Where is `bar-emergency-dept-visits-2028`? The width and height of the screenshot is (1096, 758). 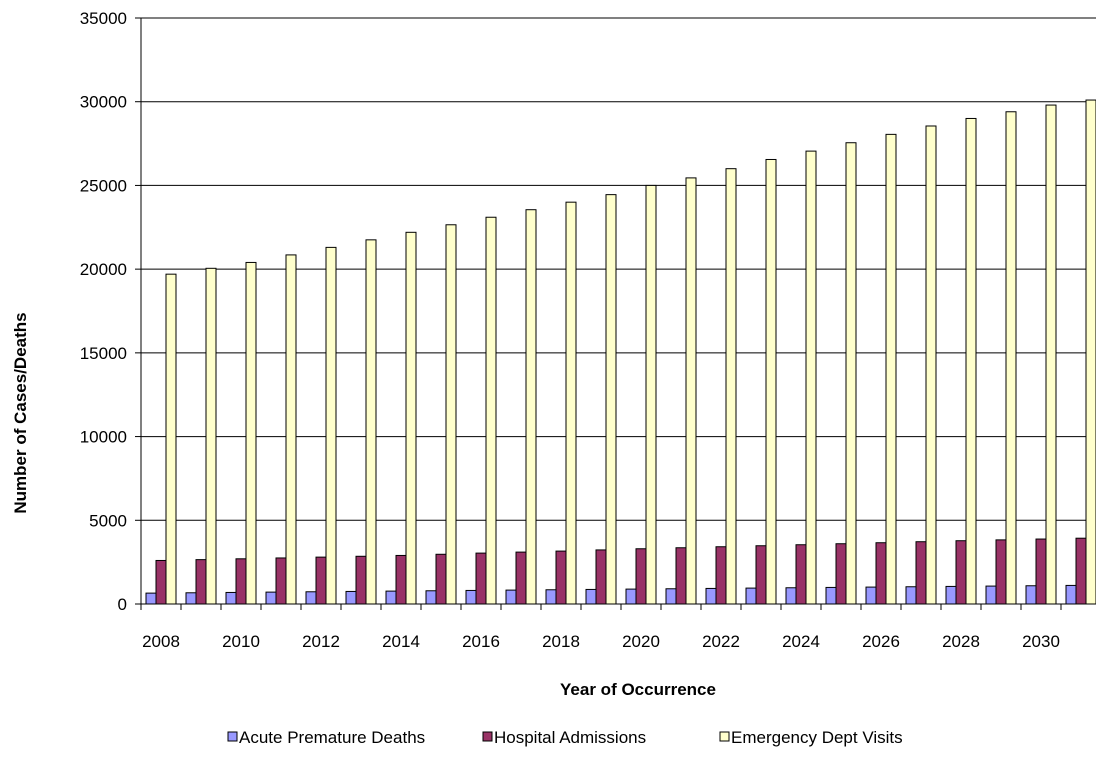 bar-emergency-dept-visits-2028 is located at coordinates (971, 361).